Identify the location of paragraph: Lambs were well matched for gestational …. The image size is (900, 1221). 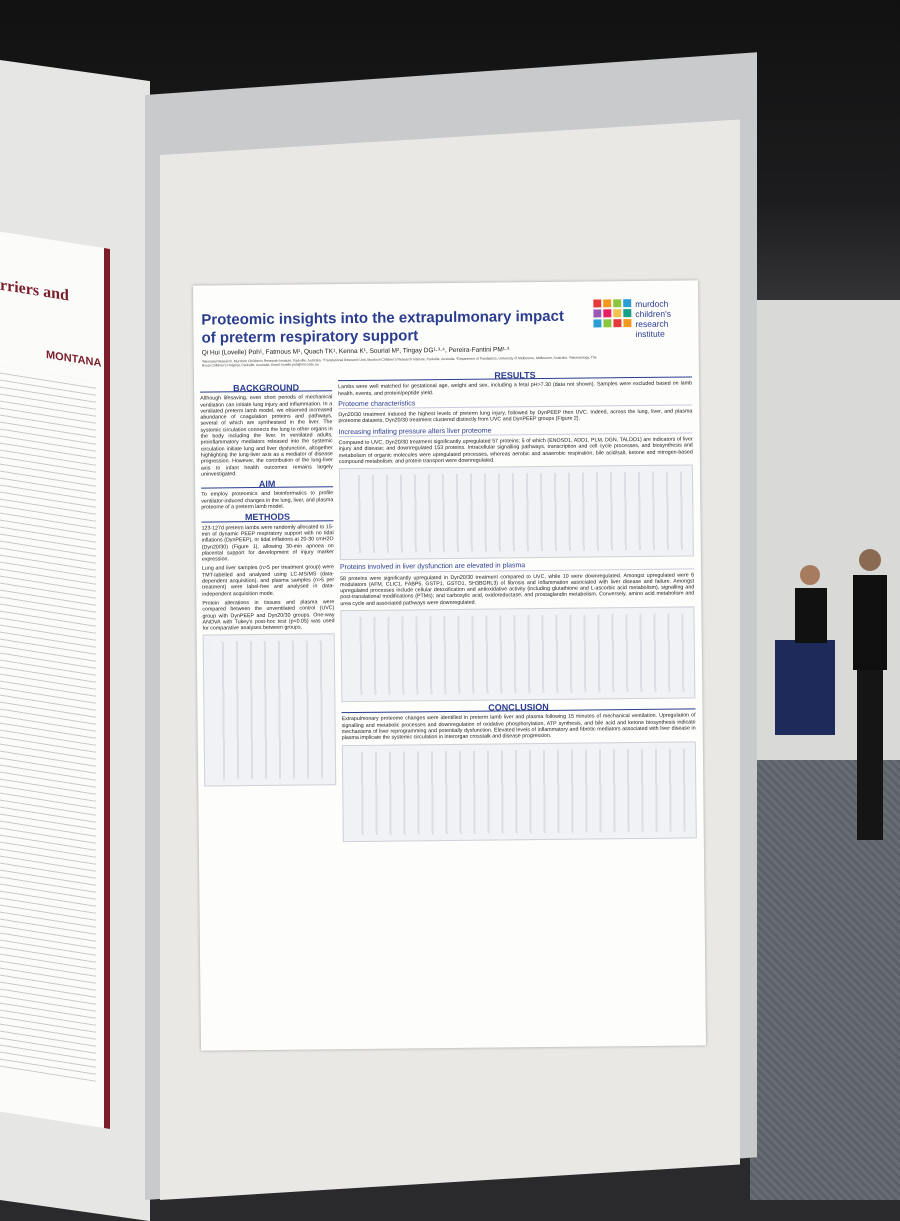
(515, 388).